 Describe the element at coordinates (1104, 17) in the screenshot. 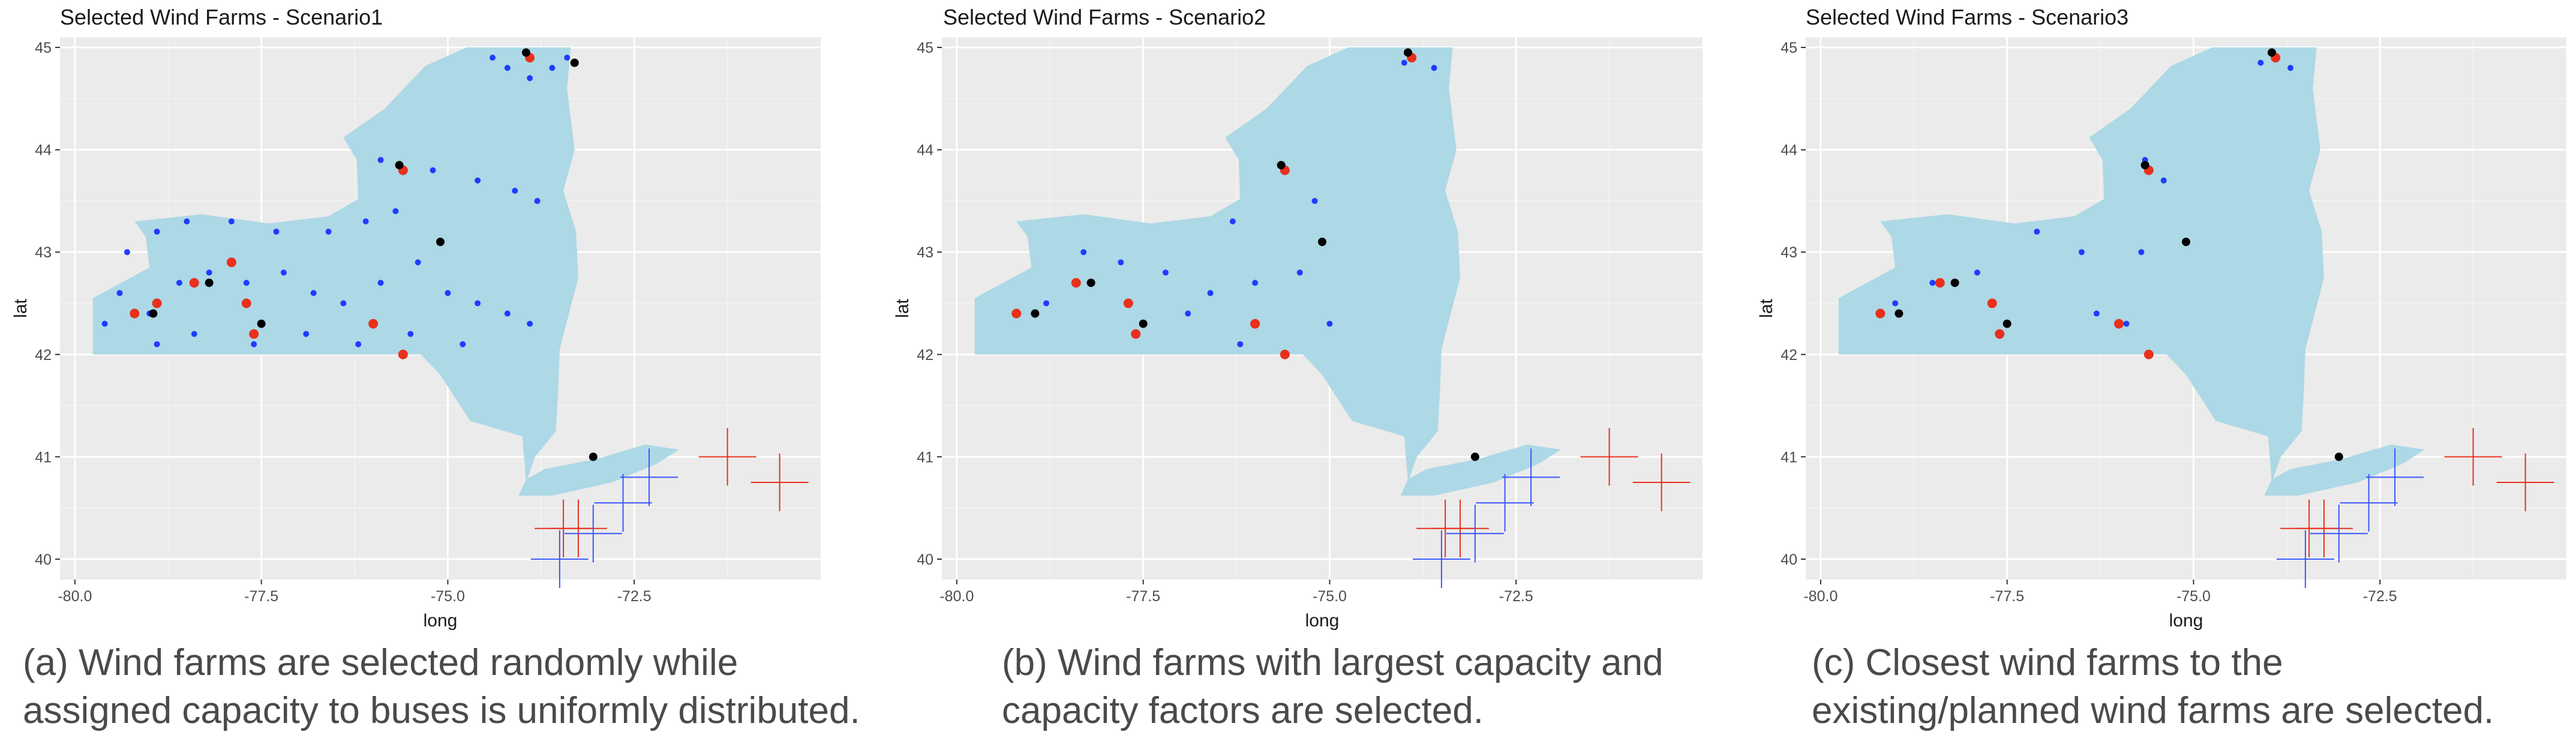

I see `chart-title: Selected Wind Farms - Scenario2` at that location.